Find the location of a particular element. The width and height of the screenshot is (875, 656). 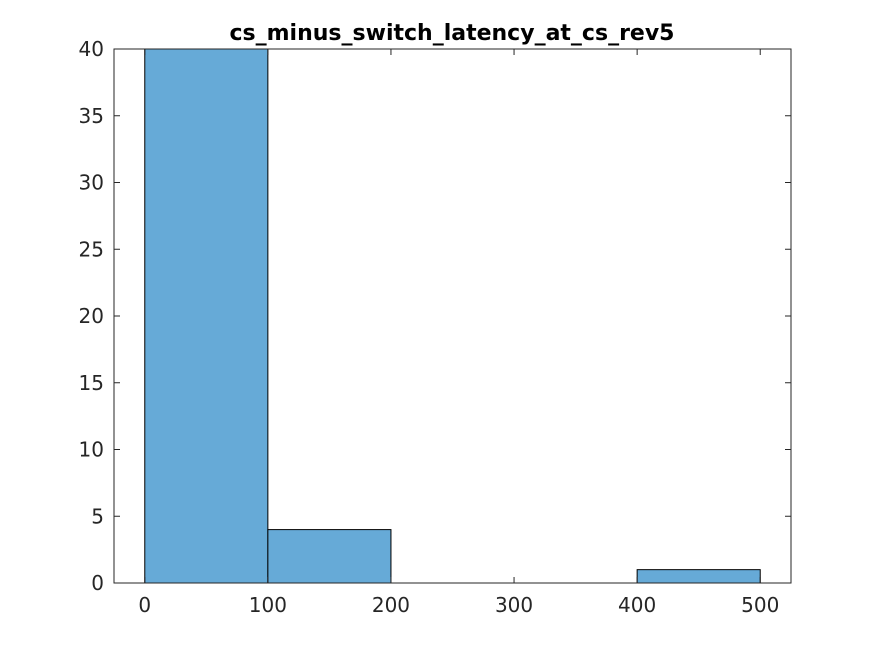

y-tick-label: 0 is located at coordinates (97, 583).